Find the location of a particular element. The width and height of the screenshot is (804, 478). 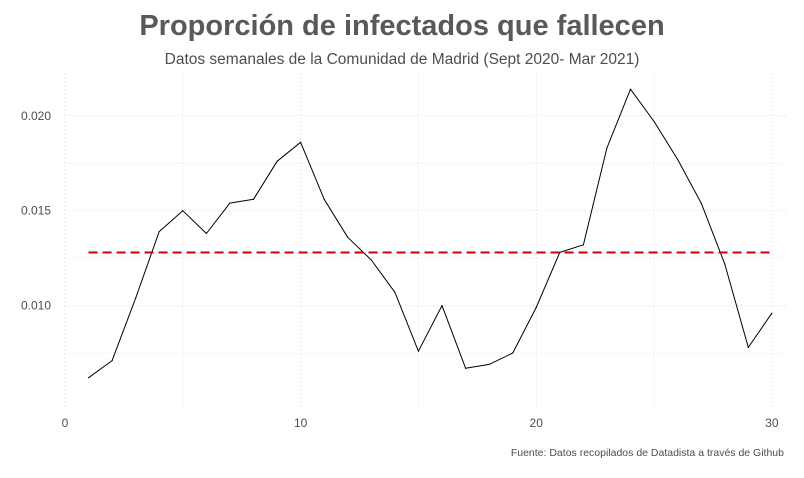

x-tick-label: 20 is located at coordinates (537, 423).